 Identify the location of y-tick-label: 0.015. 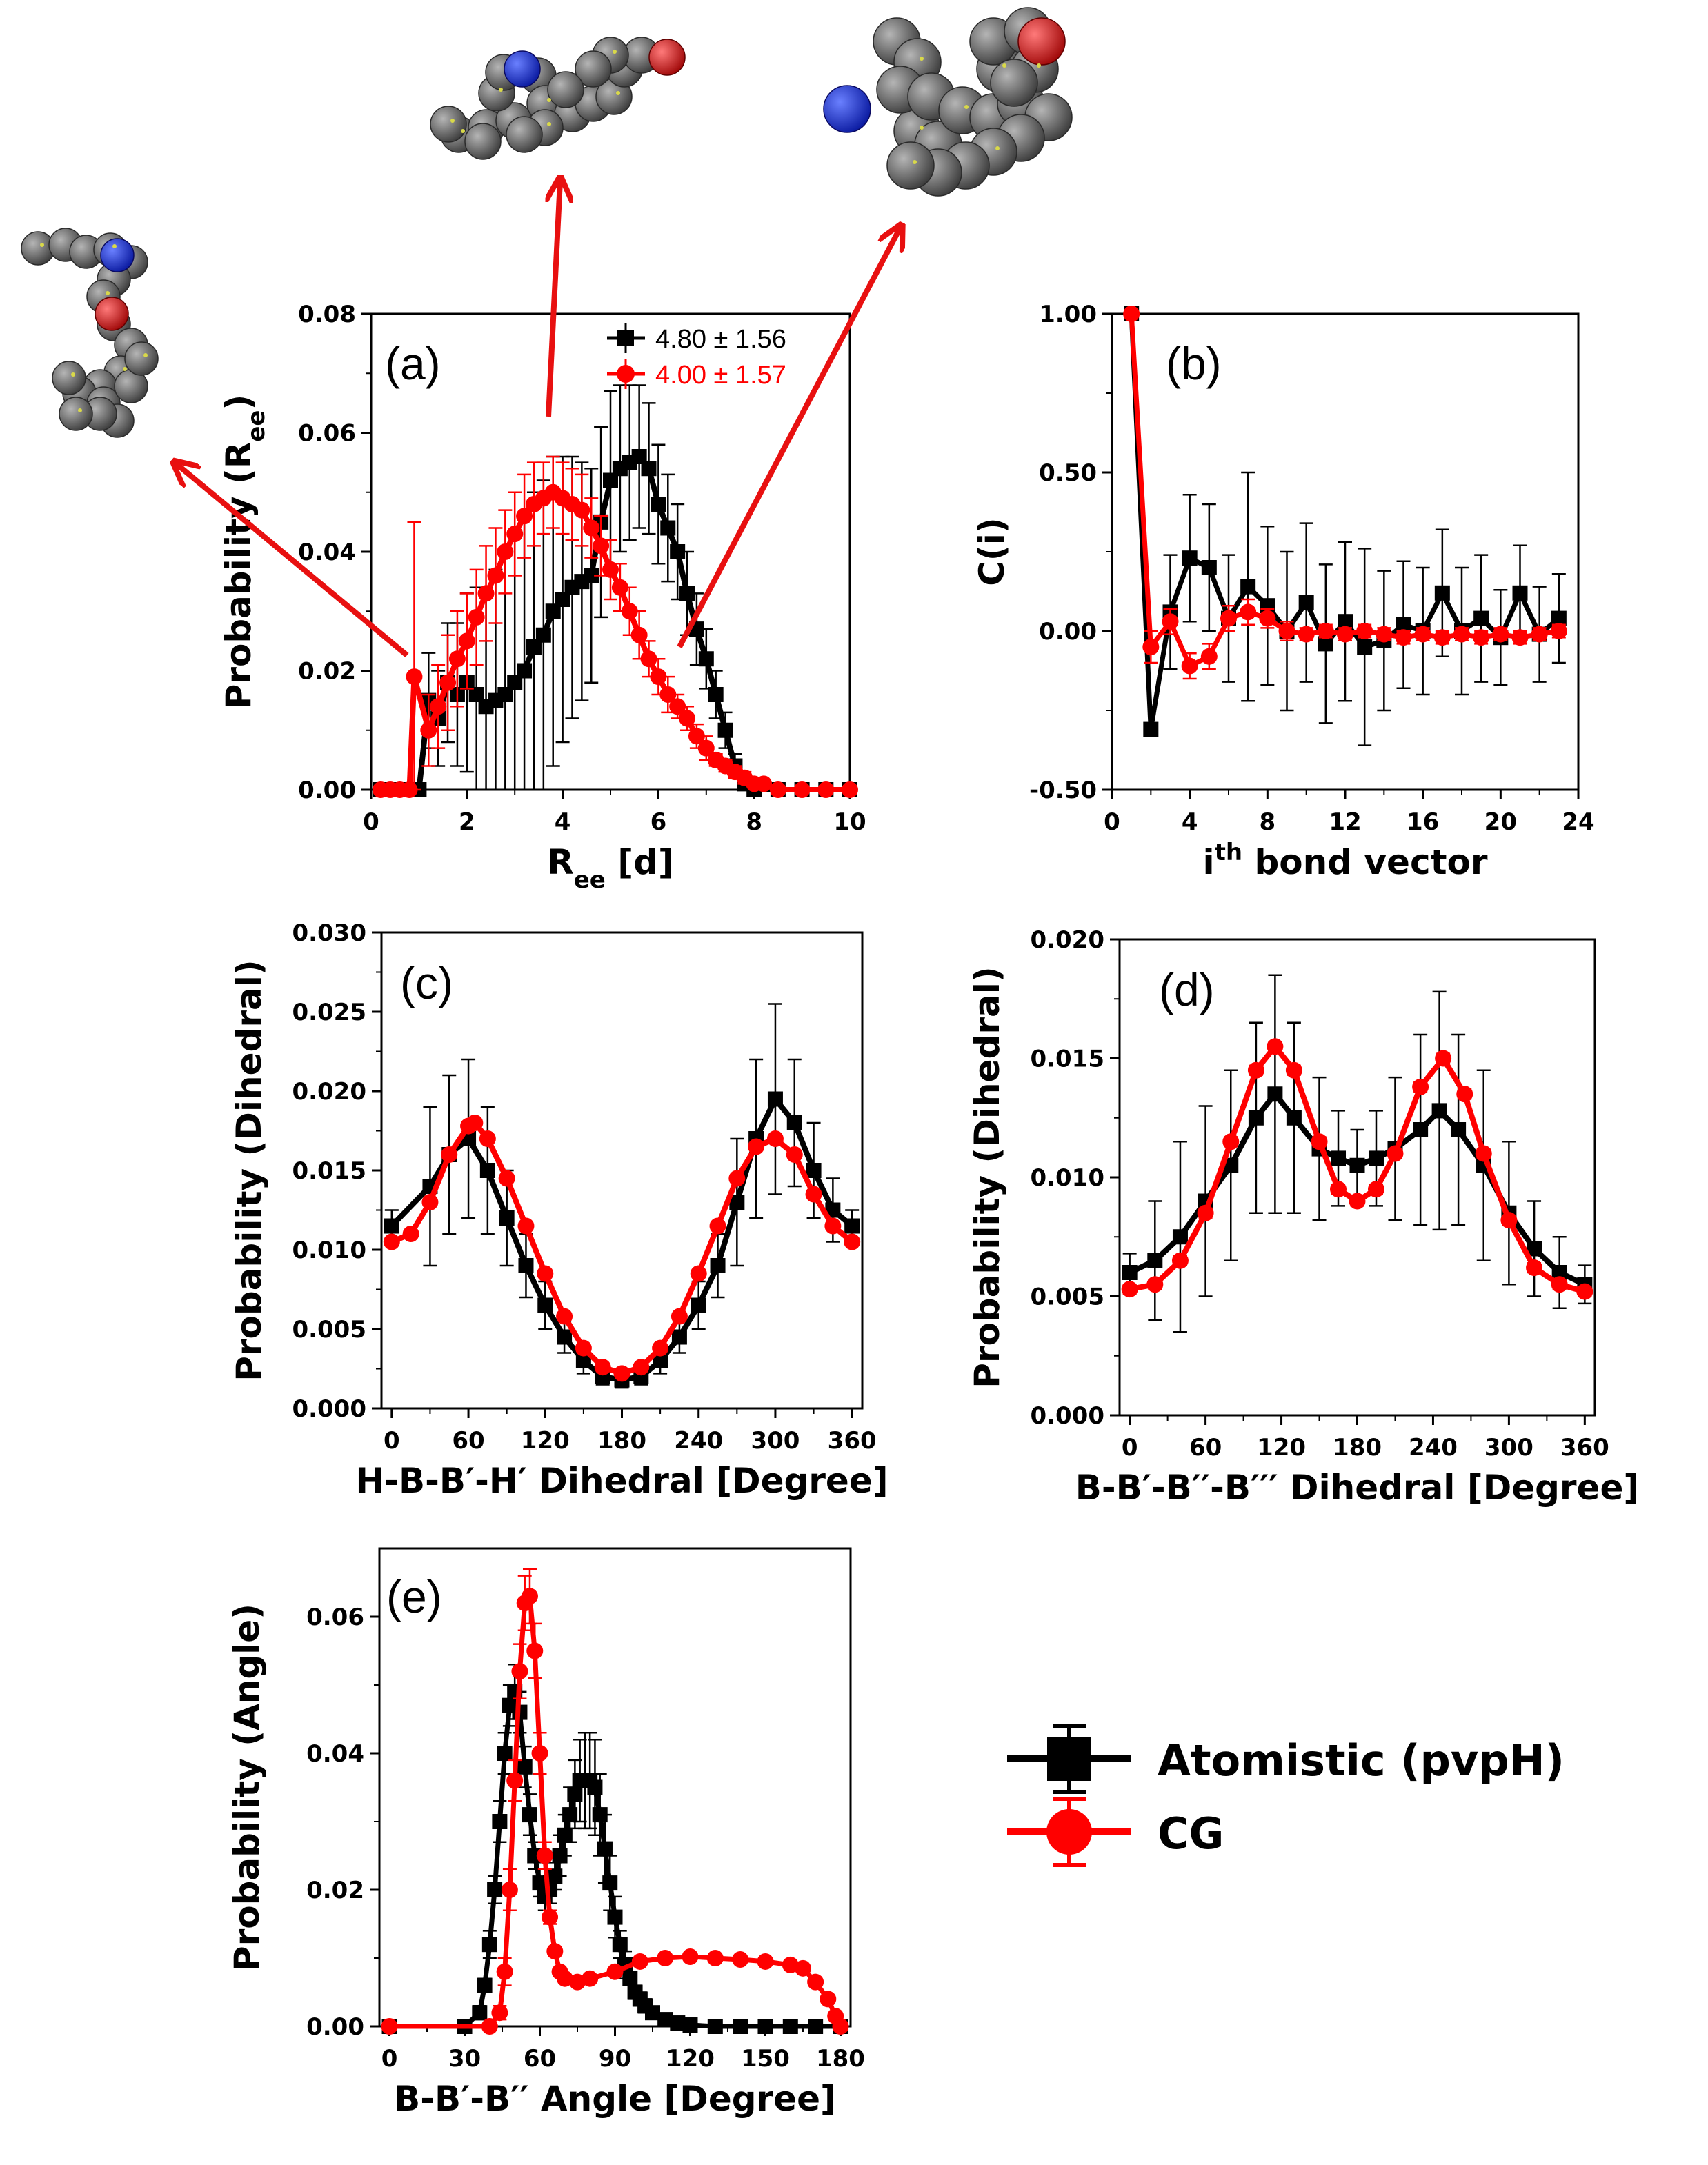
(329, 1171).